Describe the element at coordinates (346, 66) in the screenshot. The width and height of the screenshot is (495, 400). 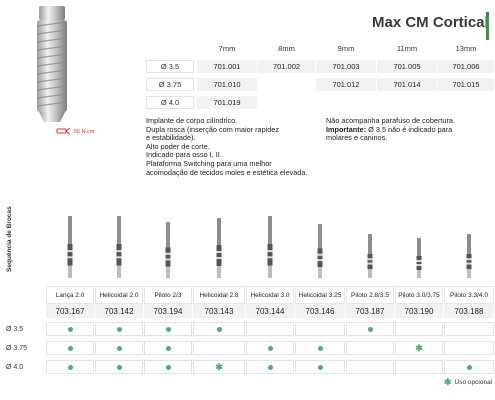
I see `product-code: 701.003` at that location.